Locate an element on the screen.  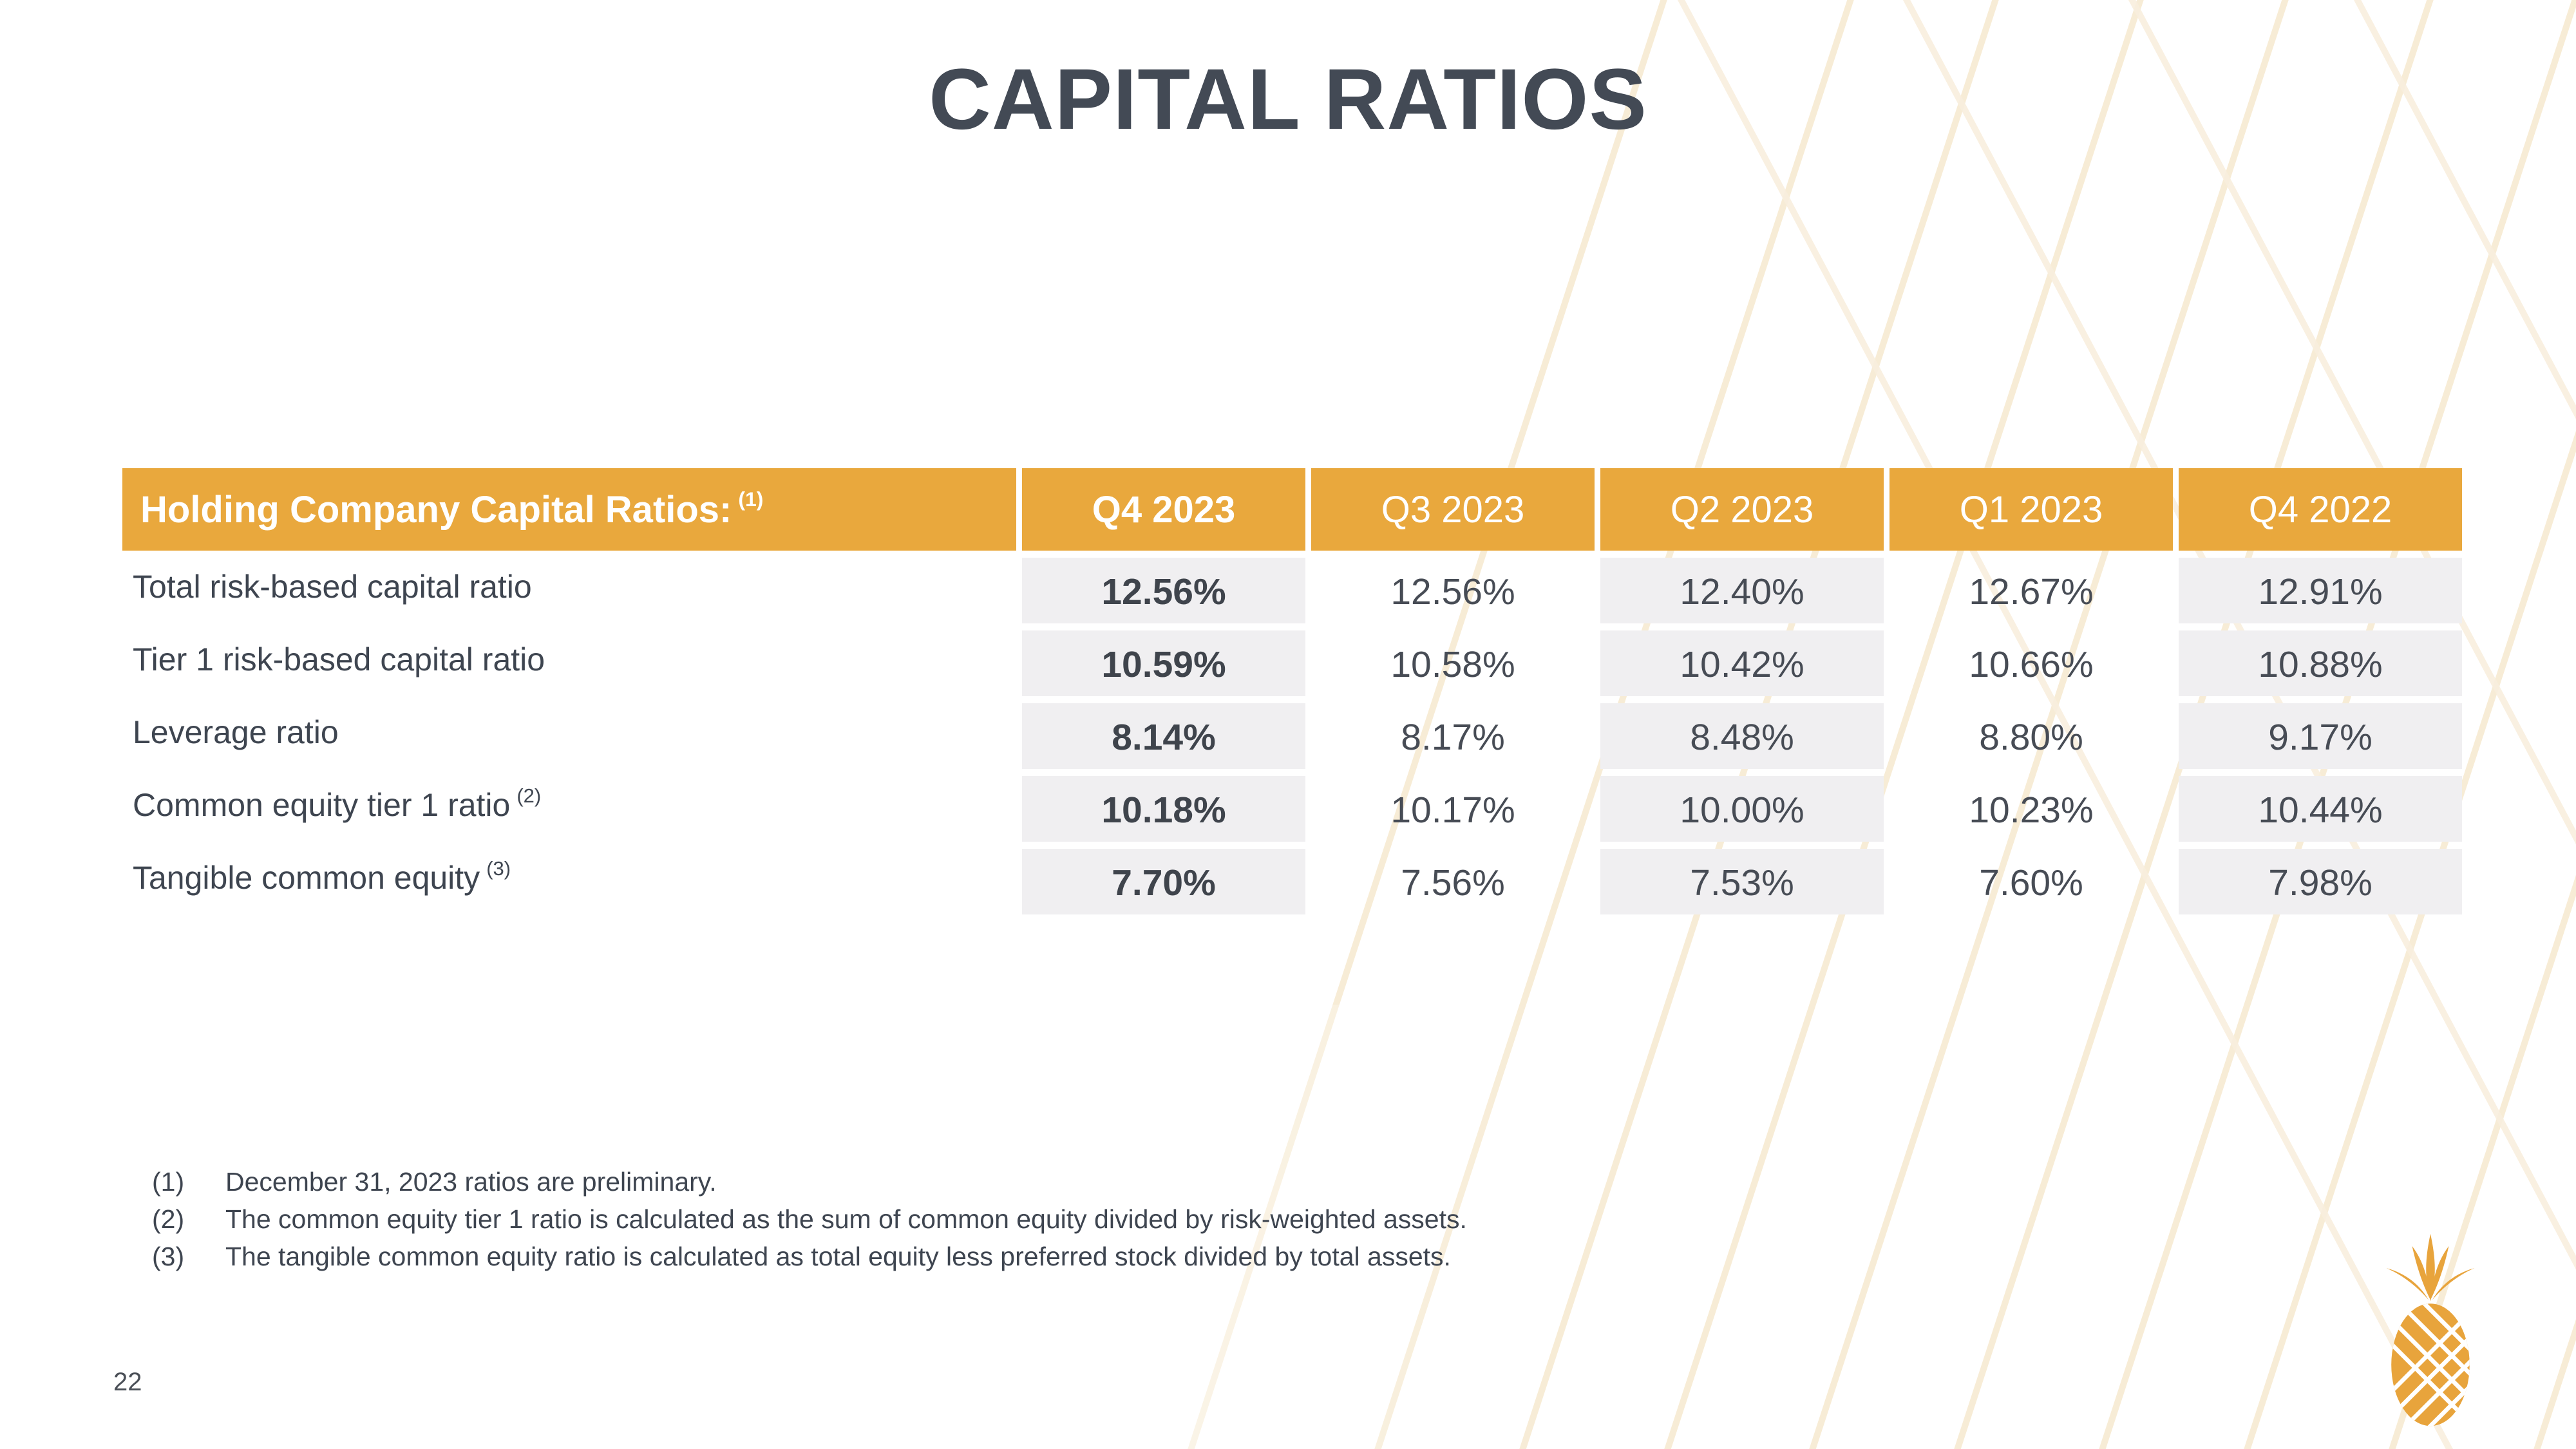
pineapple-icon is located at coordinates (2430, 1331).